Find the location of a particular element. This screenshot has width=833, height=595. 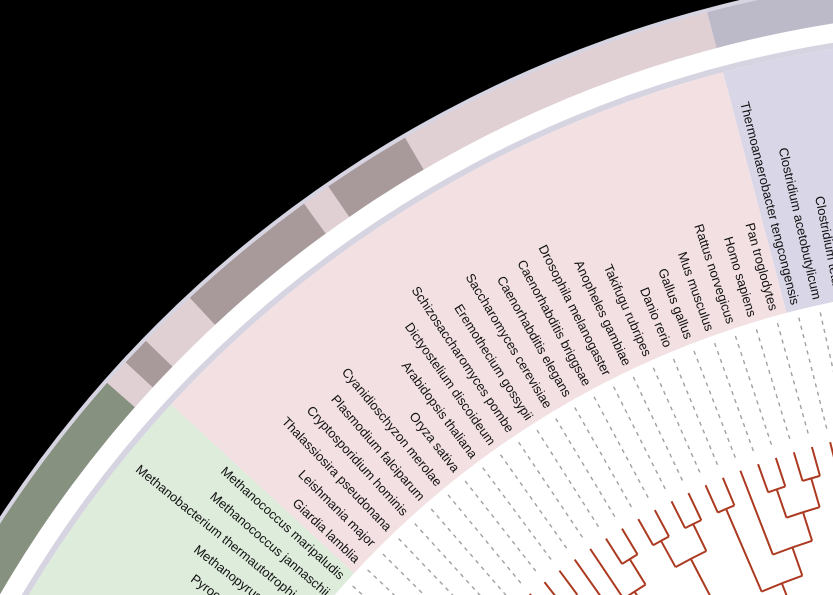

outer-band-segment-seg-metazoa is located at coordinates (561, 91).